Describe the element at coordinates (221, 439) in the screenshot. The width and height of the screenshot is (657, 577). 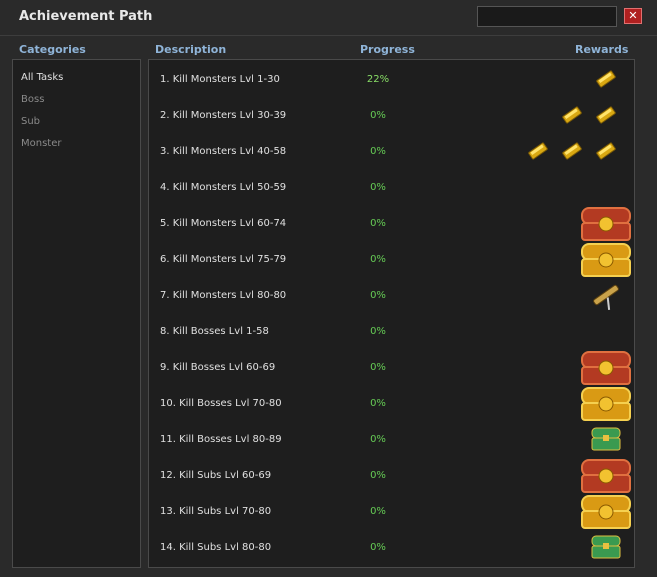
I see `task-description: 11. Kill Bosses Lvl 80-89` at that location.